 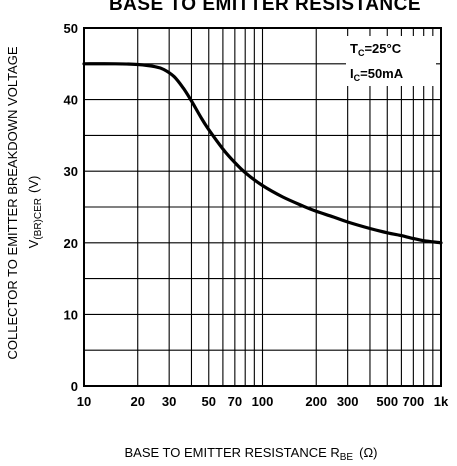 I want to click on x-tick-label: 500, so click(x=387, y=401).